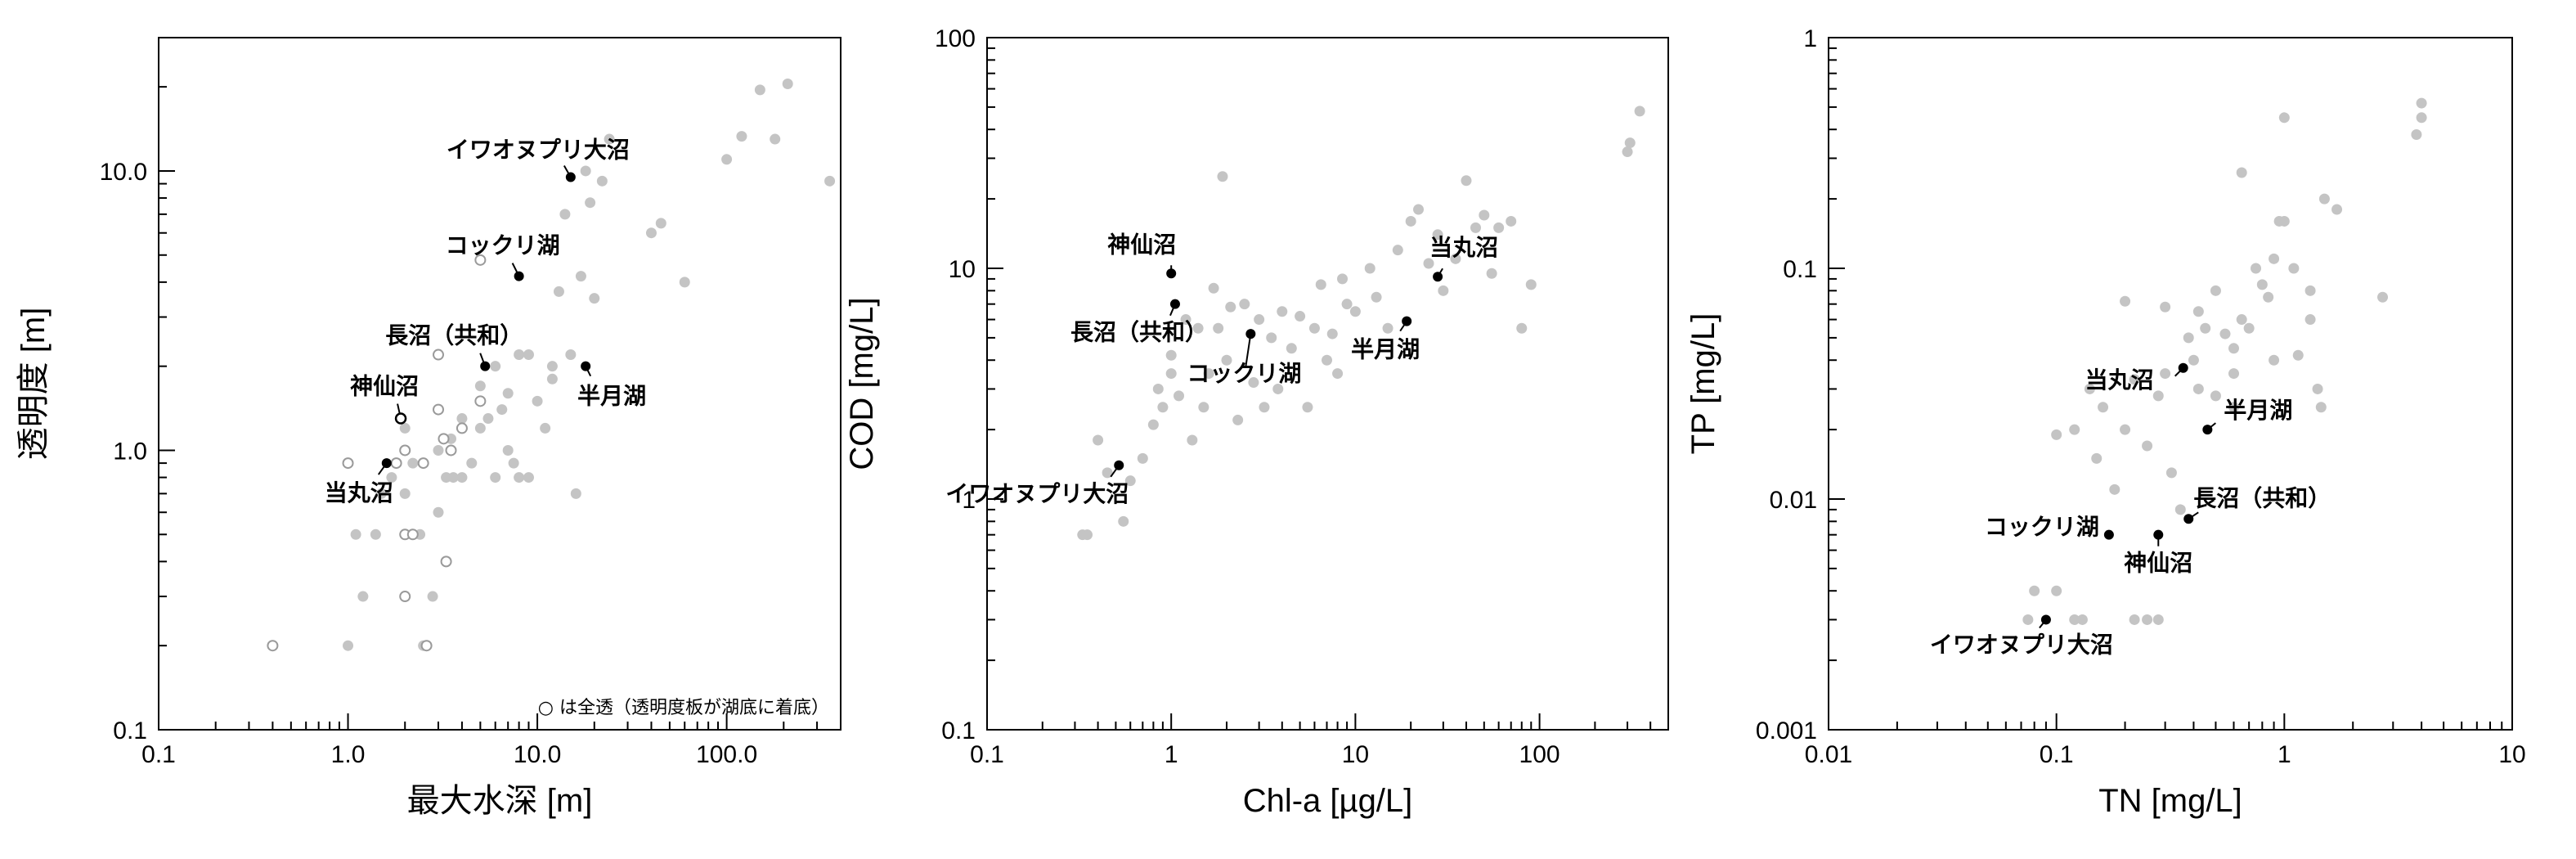  I want to click on annotation: イワオヌプリ大沼, so click(2021, 636).